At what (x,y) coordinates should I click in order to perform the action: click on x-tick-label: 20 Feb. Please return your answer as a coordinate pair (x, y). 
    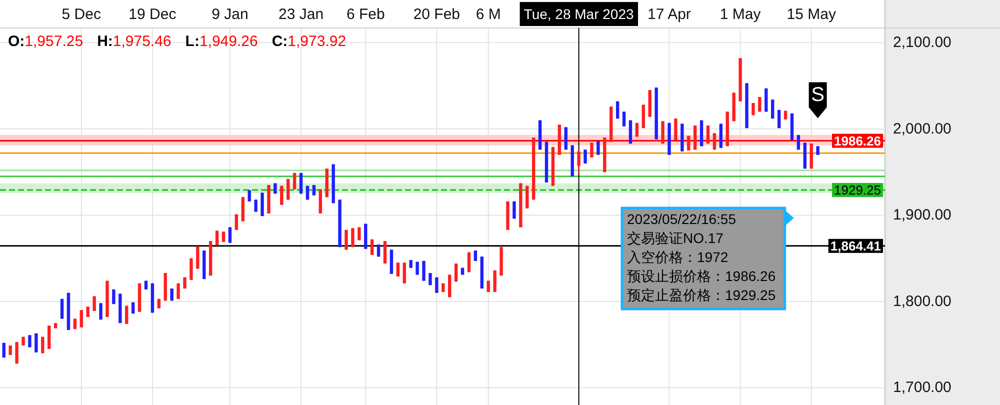
    Looking at the image, I should click on (436, 14).